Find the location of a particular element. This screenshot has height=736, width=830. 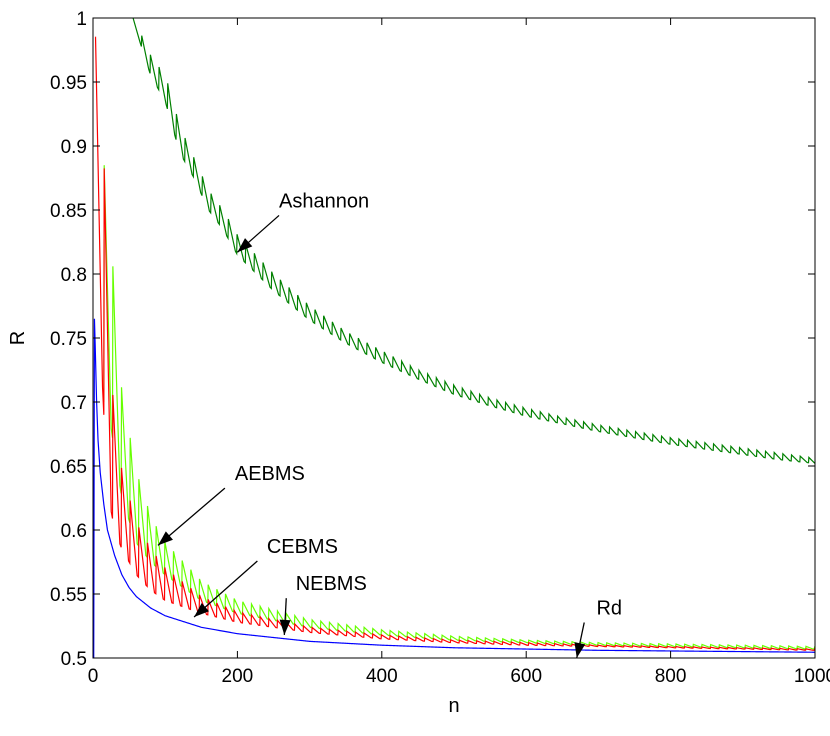

x-tick-label: 0 is located at coordinates (93, 676).